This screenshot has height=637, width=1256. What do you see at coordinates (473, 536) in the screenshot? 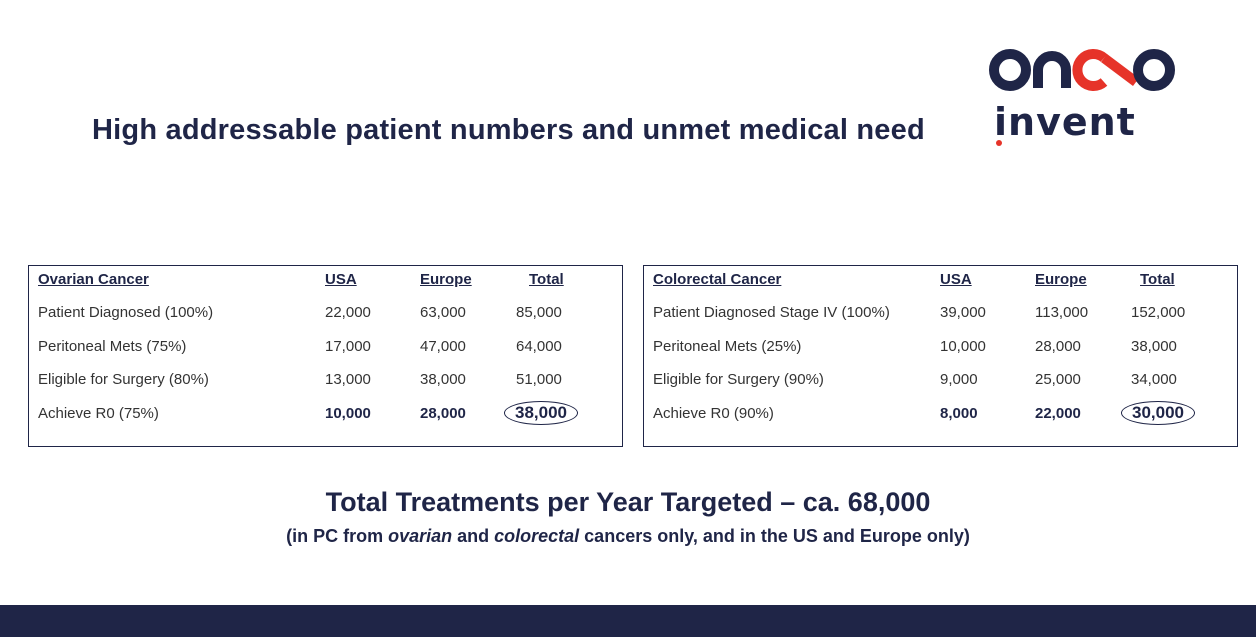
I see `summary-sub-part-2: and` at bounding box center [473, 536].